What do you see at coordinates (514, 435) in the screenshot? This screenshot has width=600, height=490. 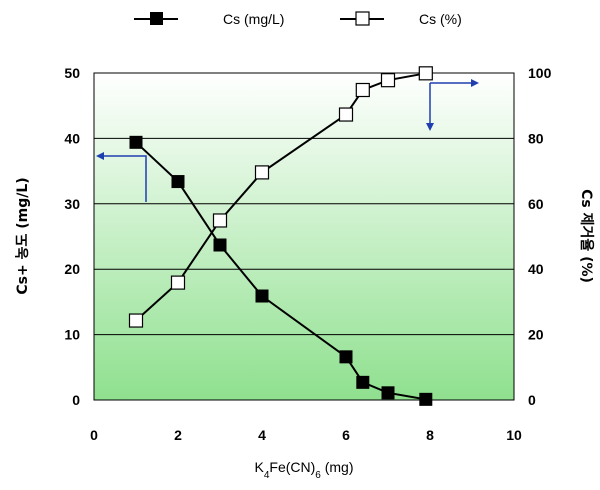 I see `x-tick-label: 10` at bounding box center [514, 435].